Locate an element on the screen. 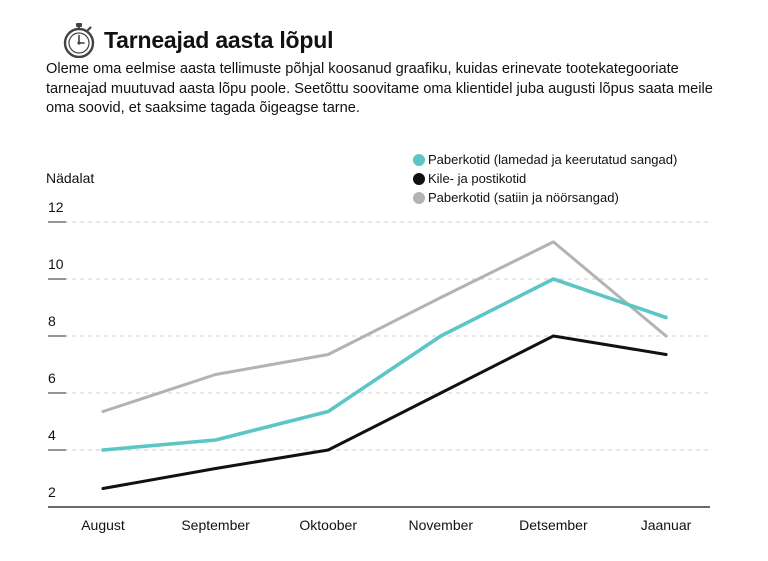 The width and height of the screenshot is (768, 561). y-tick-label: 10 is located at coordinates (56, 264).